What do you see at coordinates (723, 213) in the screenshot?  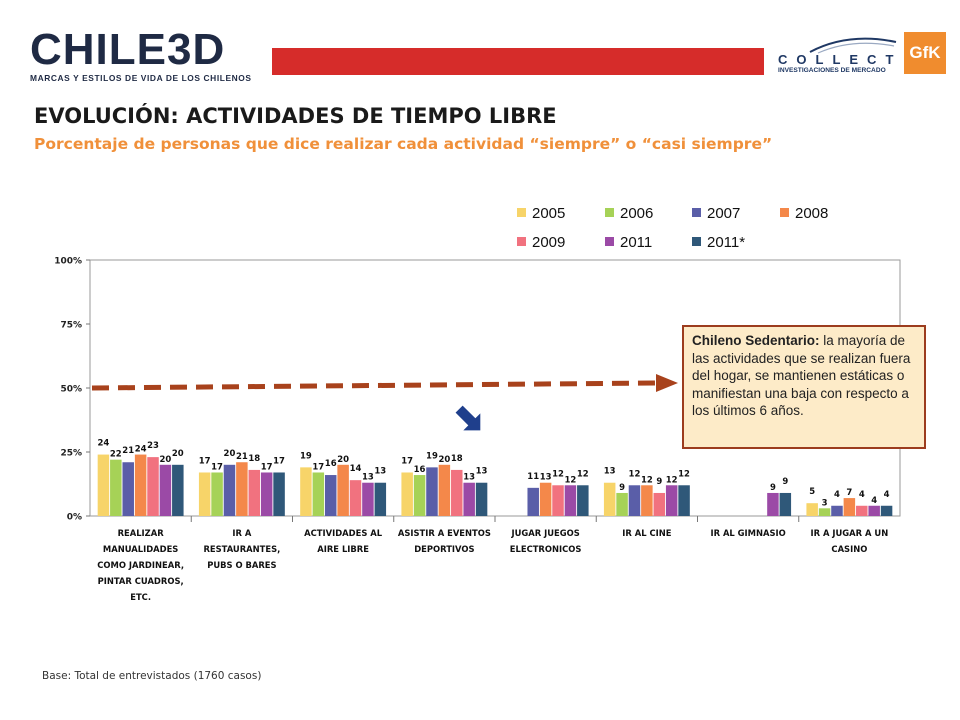 I see `legend-label: 2007` at bounding box center [723, 213].